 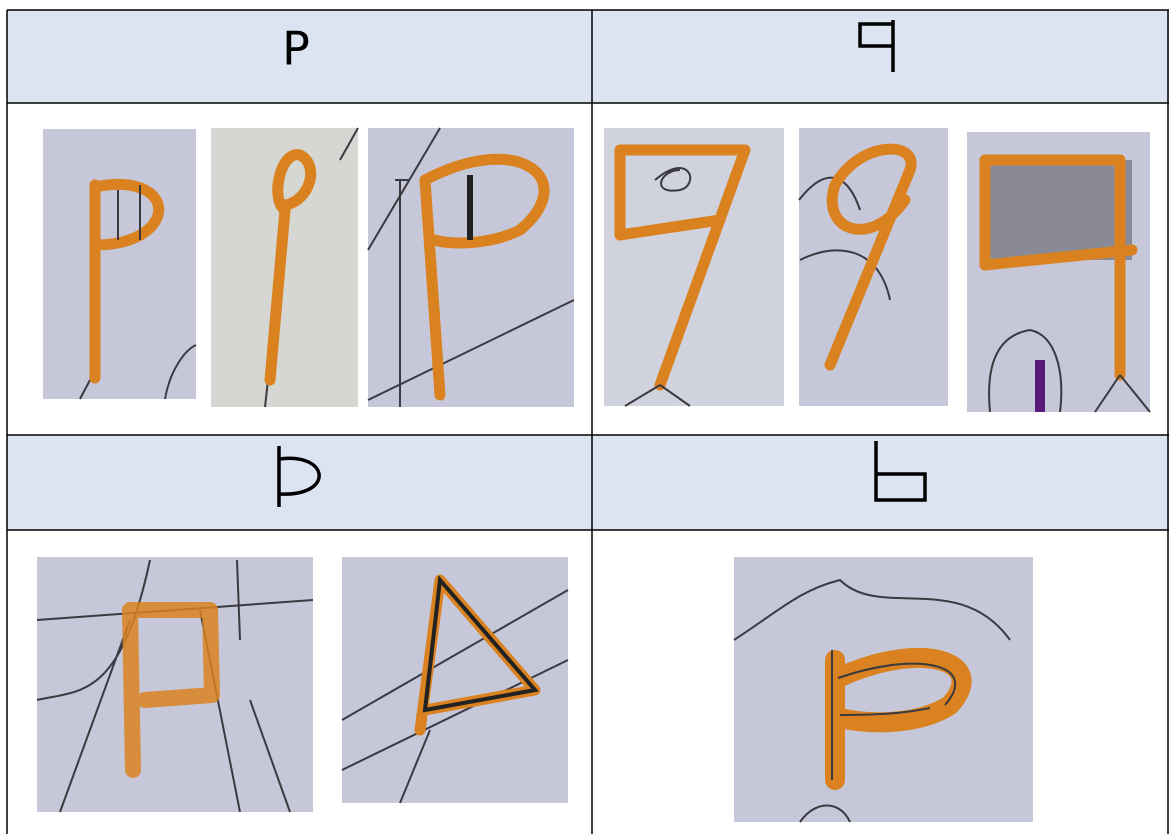 I want to click on header-glyph: P, so click(x=296, y=49).